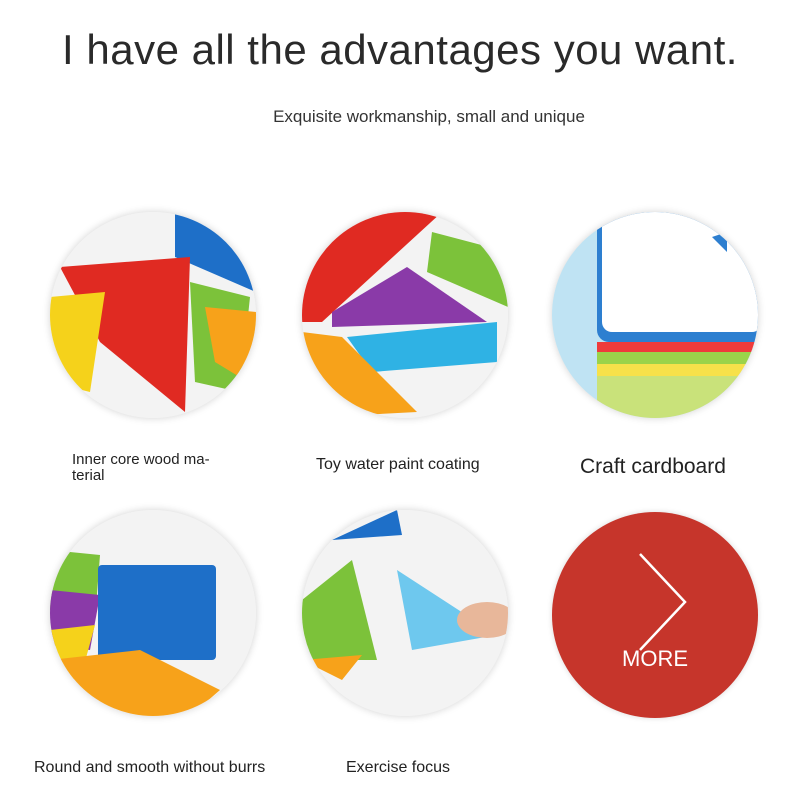  I want to click on feature-label-smooth: Round and smooth without burrs, so click(150, 767).